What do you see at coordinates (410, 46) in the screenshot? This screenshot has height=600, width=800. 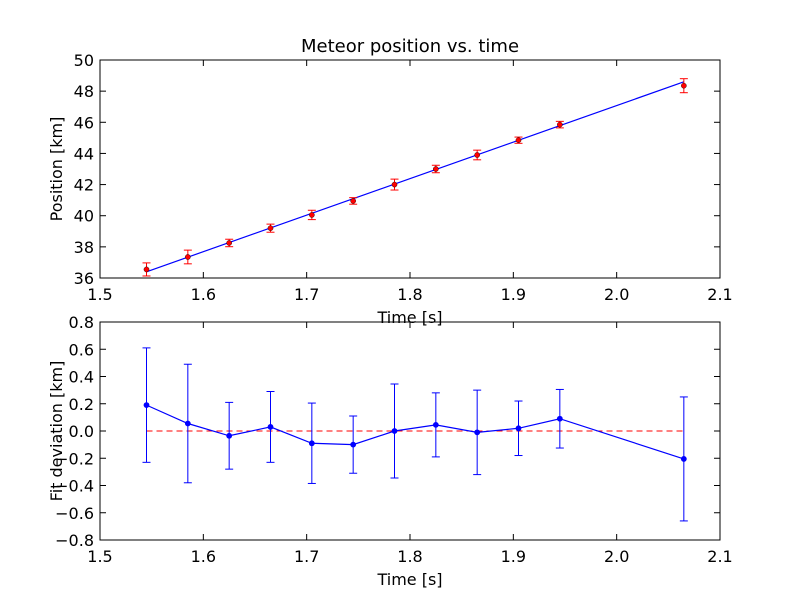 I see `chart-title: Meteor position vs. time` at bounding box center [410, 46].